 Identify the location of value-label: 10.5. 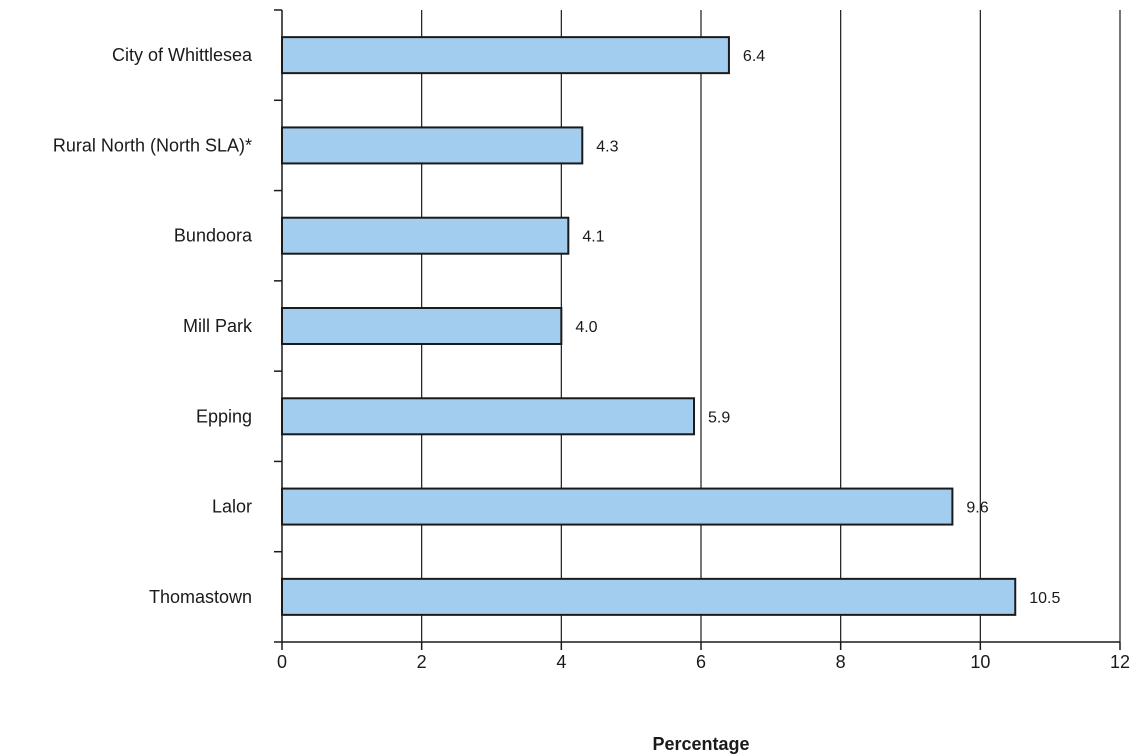
(1044, 598).